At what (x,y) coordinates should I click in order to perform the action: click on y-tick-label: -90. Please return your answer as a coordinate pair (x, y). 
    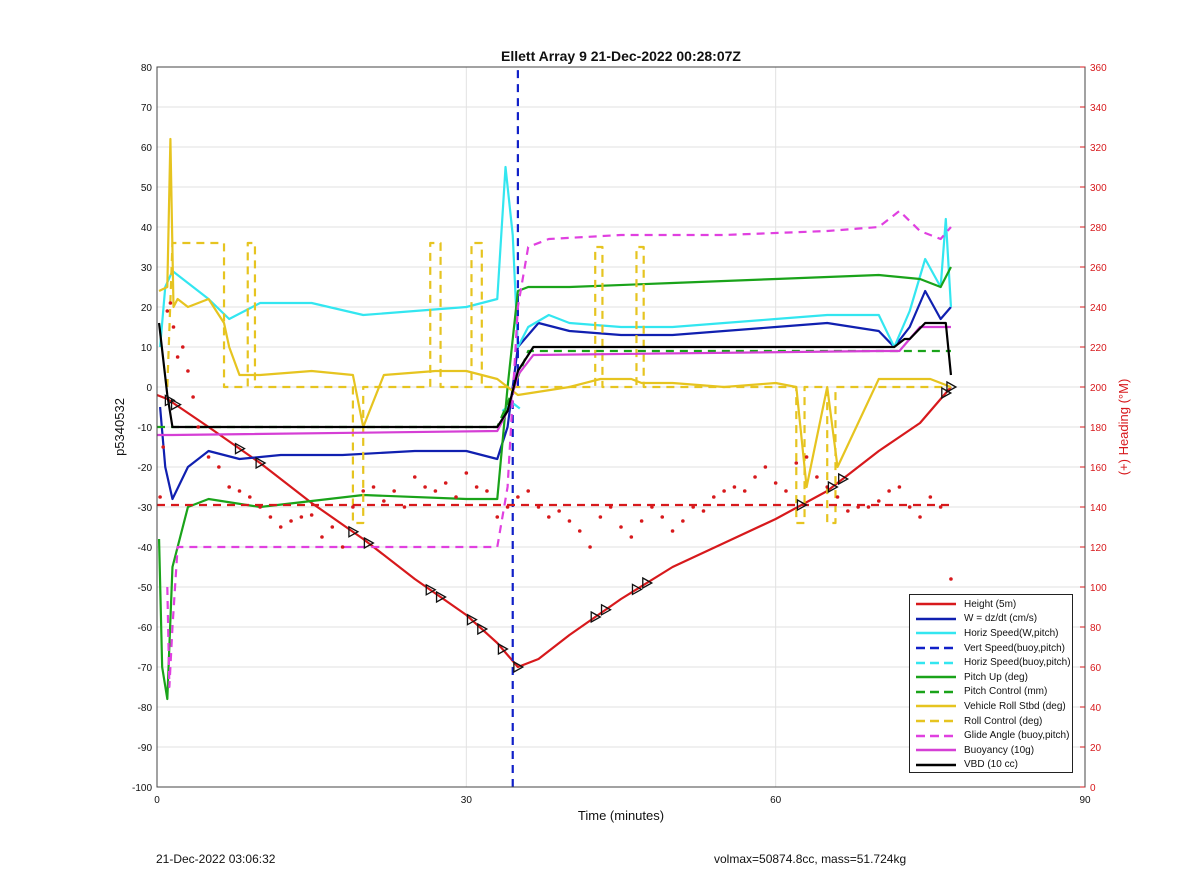
    Looking at the image, I should click on (145, 748).